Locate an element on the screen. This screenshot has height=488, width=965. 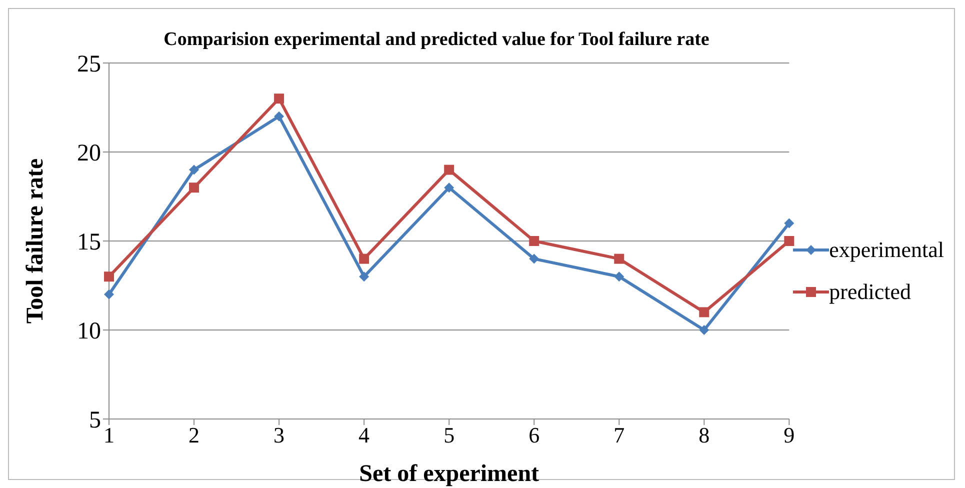
x-tick-label: 8 is located at coordinates (704, 435).